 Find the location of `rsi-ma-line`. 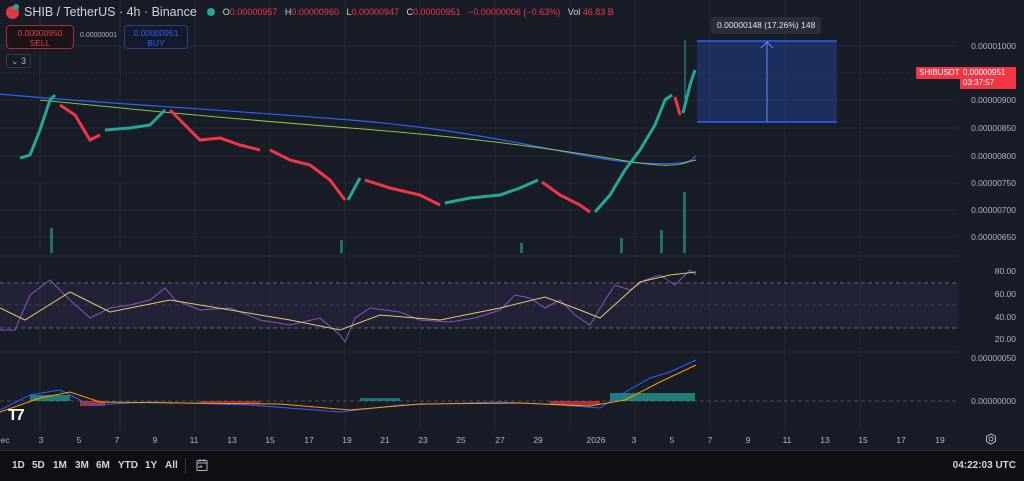

rsi-ma-line is located at coordinates (348, 301).